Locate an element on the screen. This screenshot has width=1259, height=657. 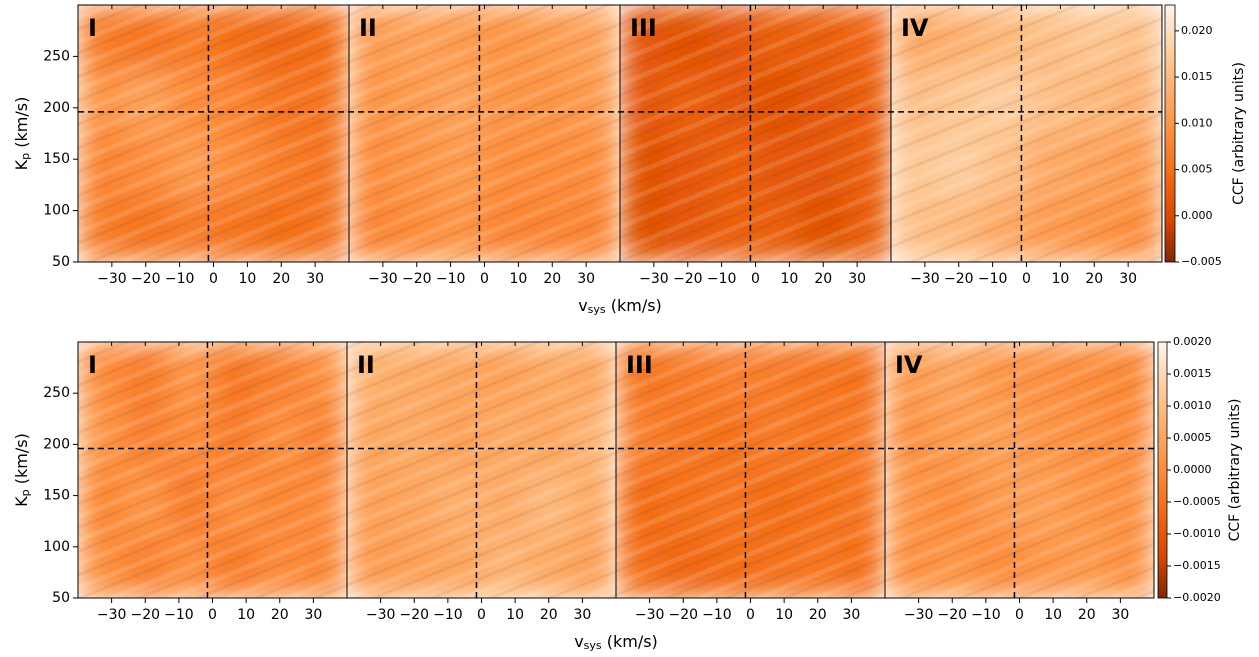
colorbar-label: CCF (arbitrary units) is located at coordinates (1239, 133).